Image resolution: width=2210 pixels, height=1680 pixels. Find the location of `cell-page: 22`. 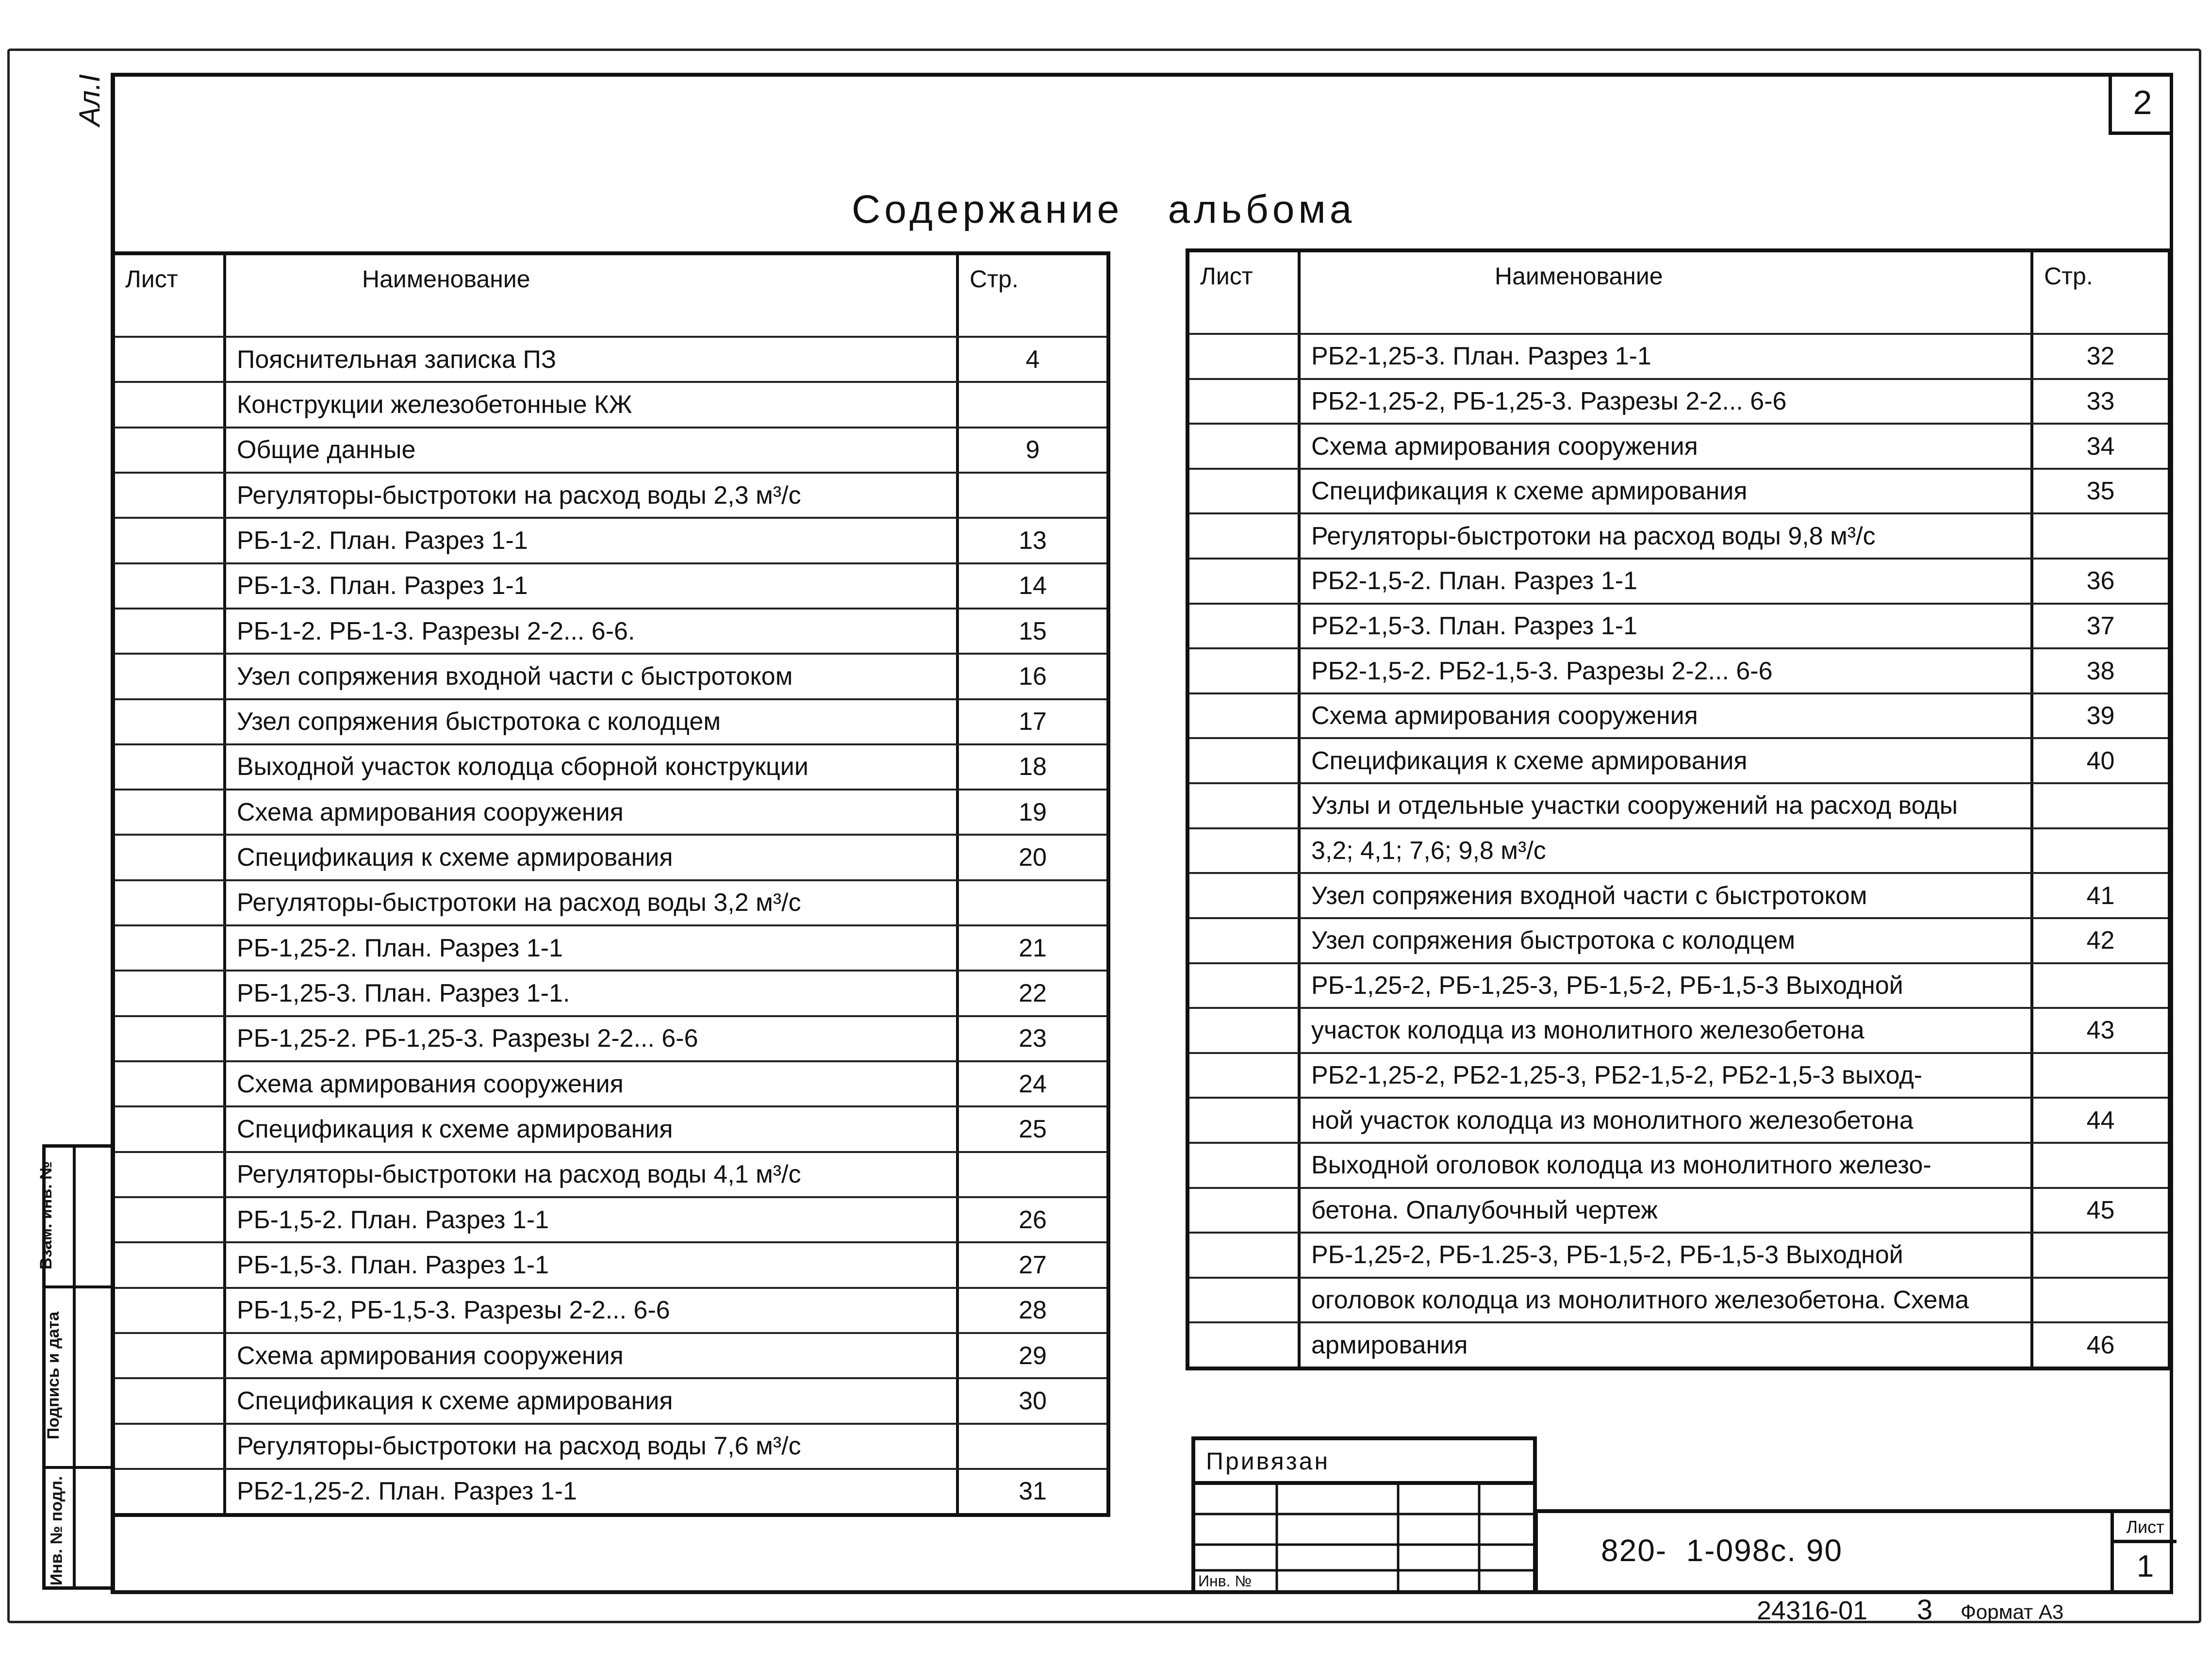

cell-page: 22 is located at coordinates (1031, 993).